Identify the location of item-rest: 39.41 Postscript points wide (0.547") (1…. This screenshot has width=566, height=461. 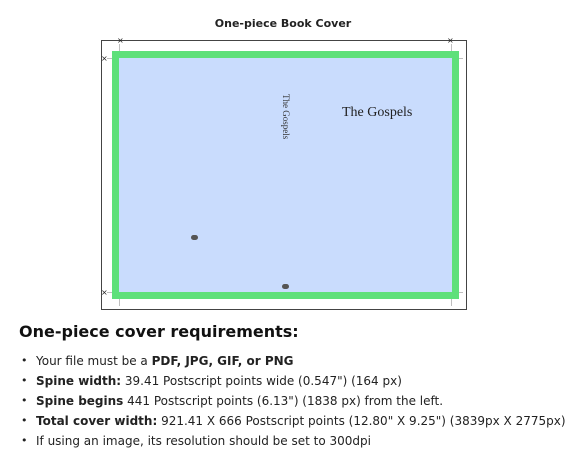
(261, 381).